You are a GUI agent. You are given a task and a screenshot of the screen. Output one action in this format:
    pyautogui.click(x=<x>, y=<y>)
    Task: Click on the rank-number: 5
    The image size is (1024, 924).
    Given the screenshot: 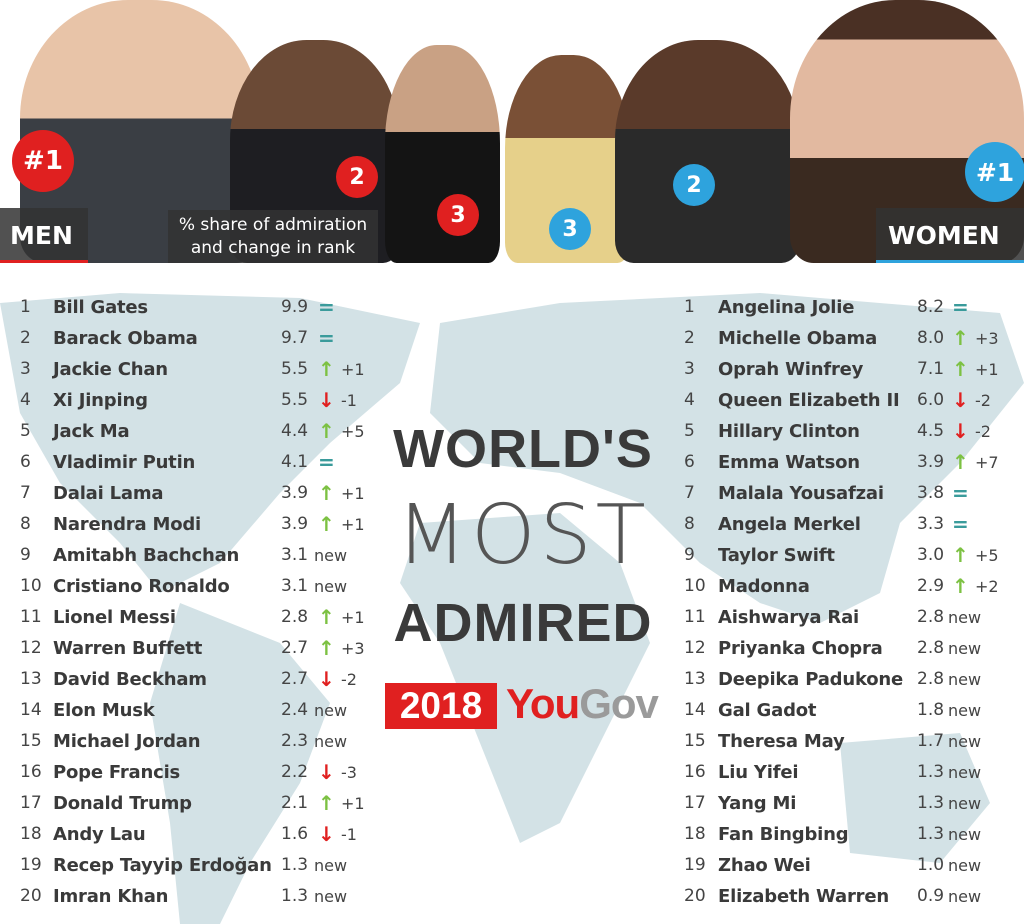 What is the action you would take?
    pyautogui.click(x=25, y=431)
    